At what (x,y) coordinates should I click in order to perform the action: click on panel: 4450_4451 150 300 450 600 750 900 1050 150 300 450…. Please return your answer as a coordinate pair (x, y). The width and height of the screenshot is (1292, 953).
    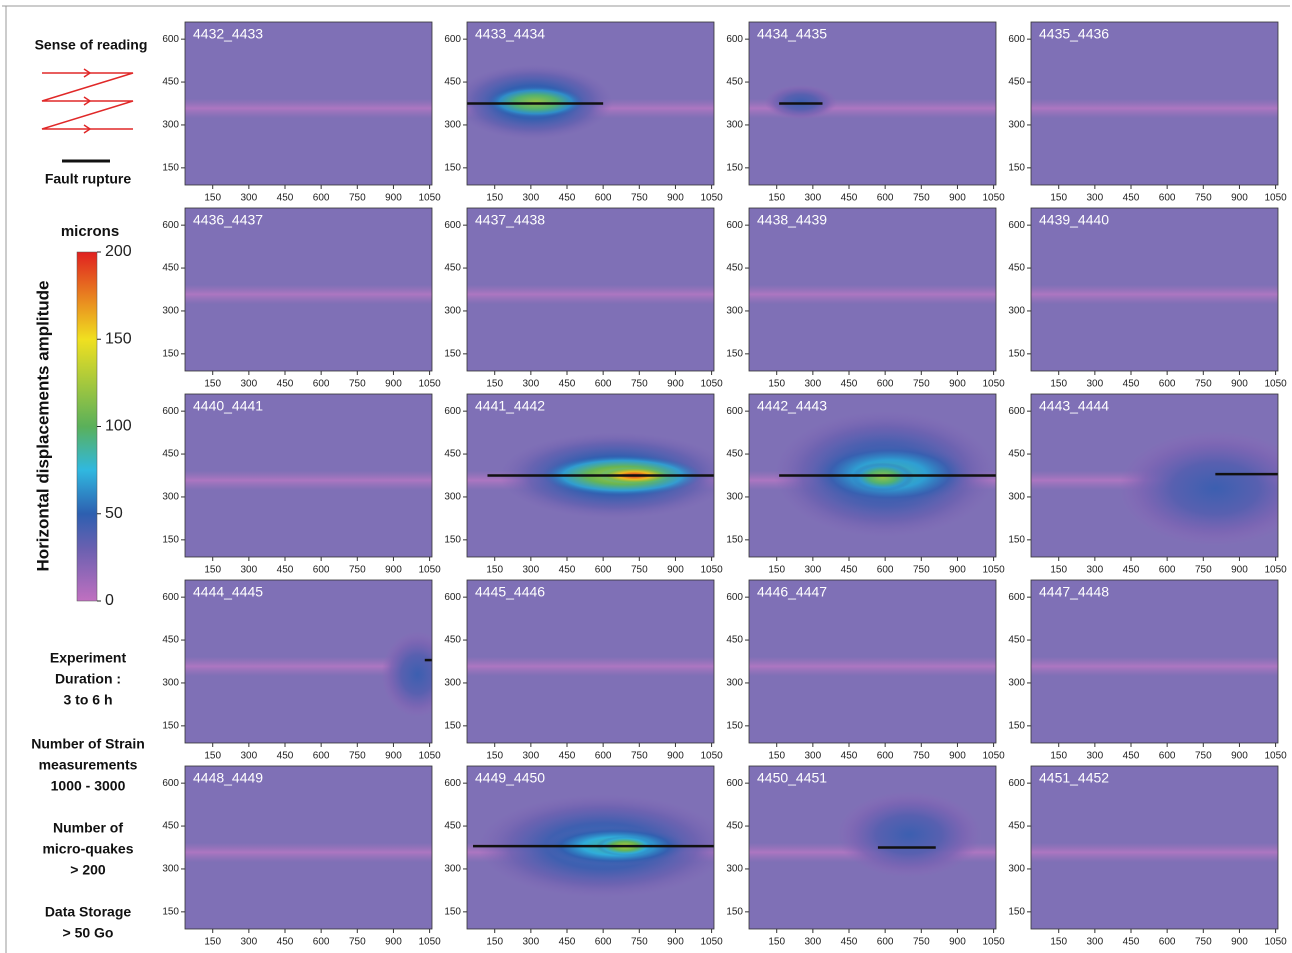
    Looking at the image, I should click on (865, 856).